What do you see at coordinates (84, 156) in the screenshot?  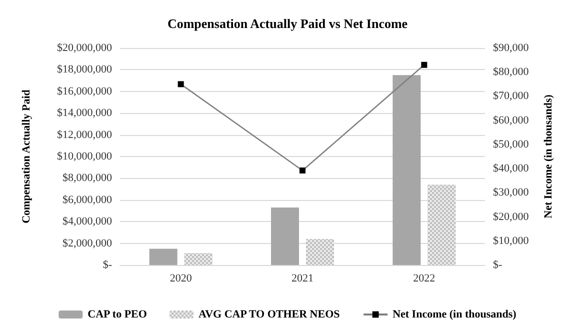 I see `y-tick-label: $10,000,000` at bounding box center [84, 156].